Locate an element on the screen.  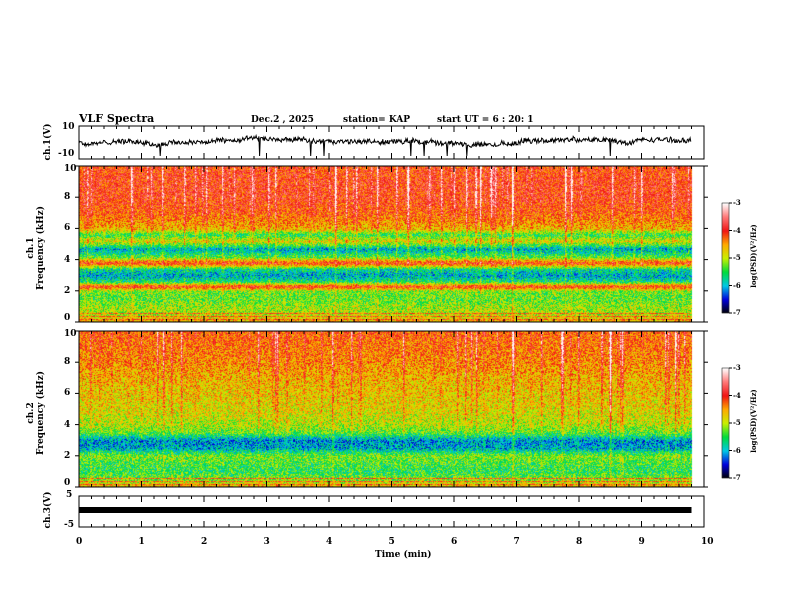
x-tick-label: 0 is located at coordinates (79, 542).